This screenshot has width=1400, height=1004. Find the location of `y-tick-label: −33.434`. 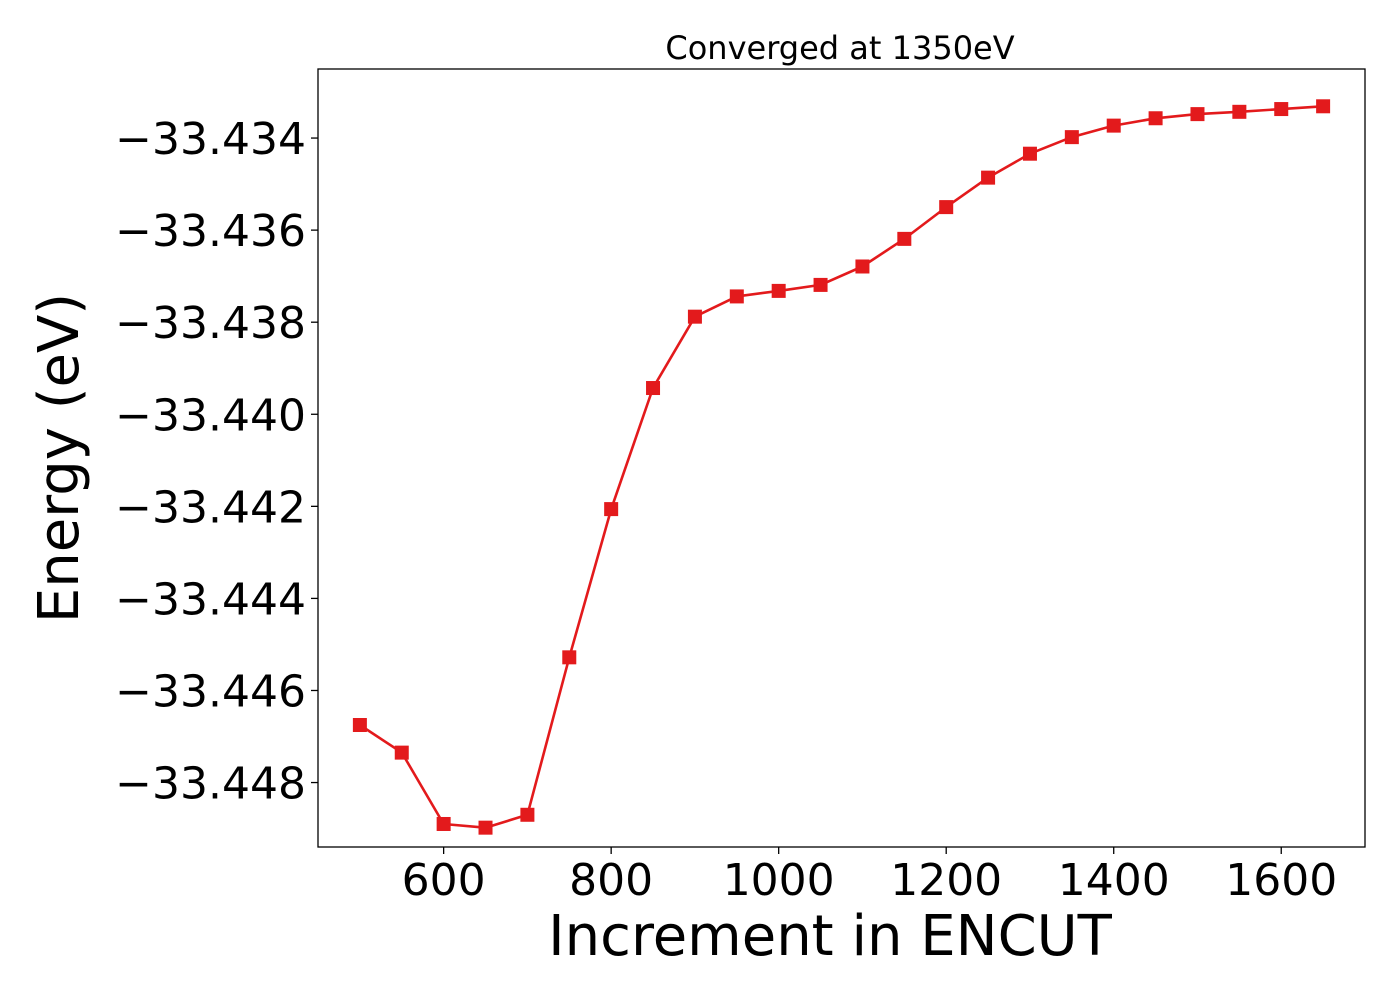

y-tick-label: −33.434 is located at coordinates (210, 139).